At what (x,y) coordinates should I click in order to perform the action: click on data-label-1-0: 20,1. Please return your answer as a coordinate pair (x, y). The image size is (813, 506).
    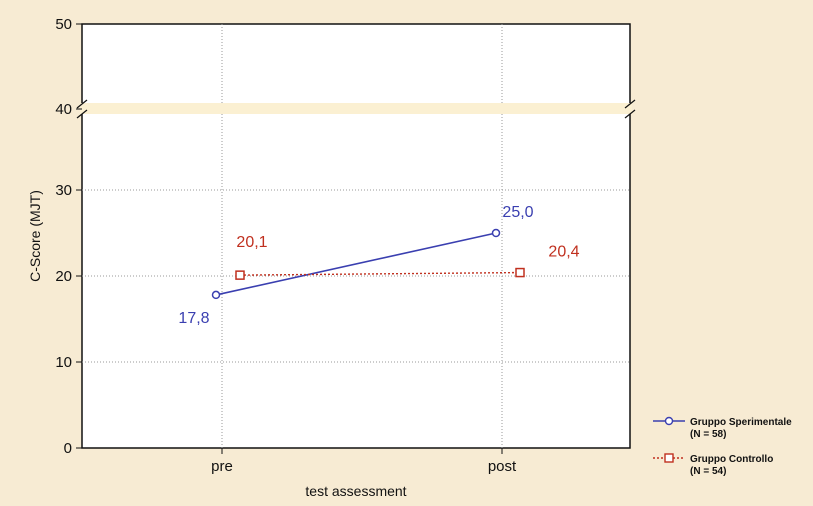
    Looking at the image, I should click on (251, 242).